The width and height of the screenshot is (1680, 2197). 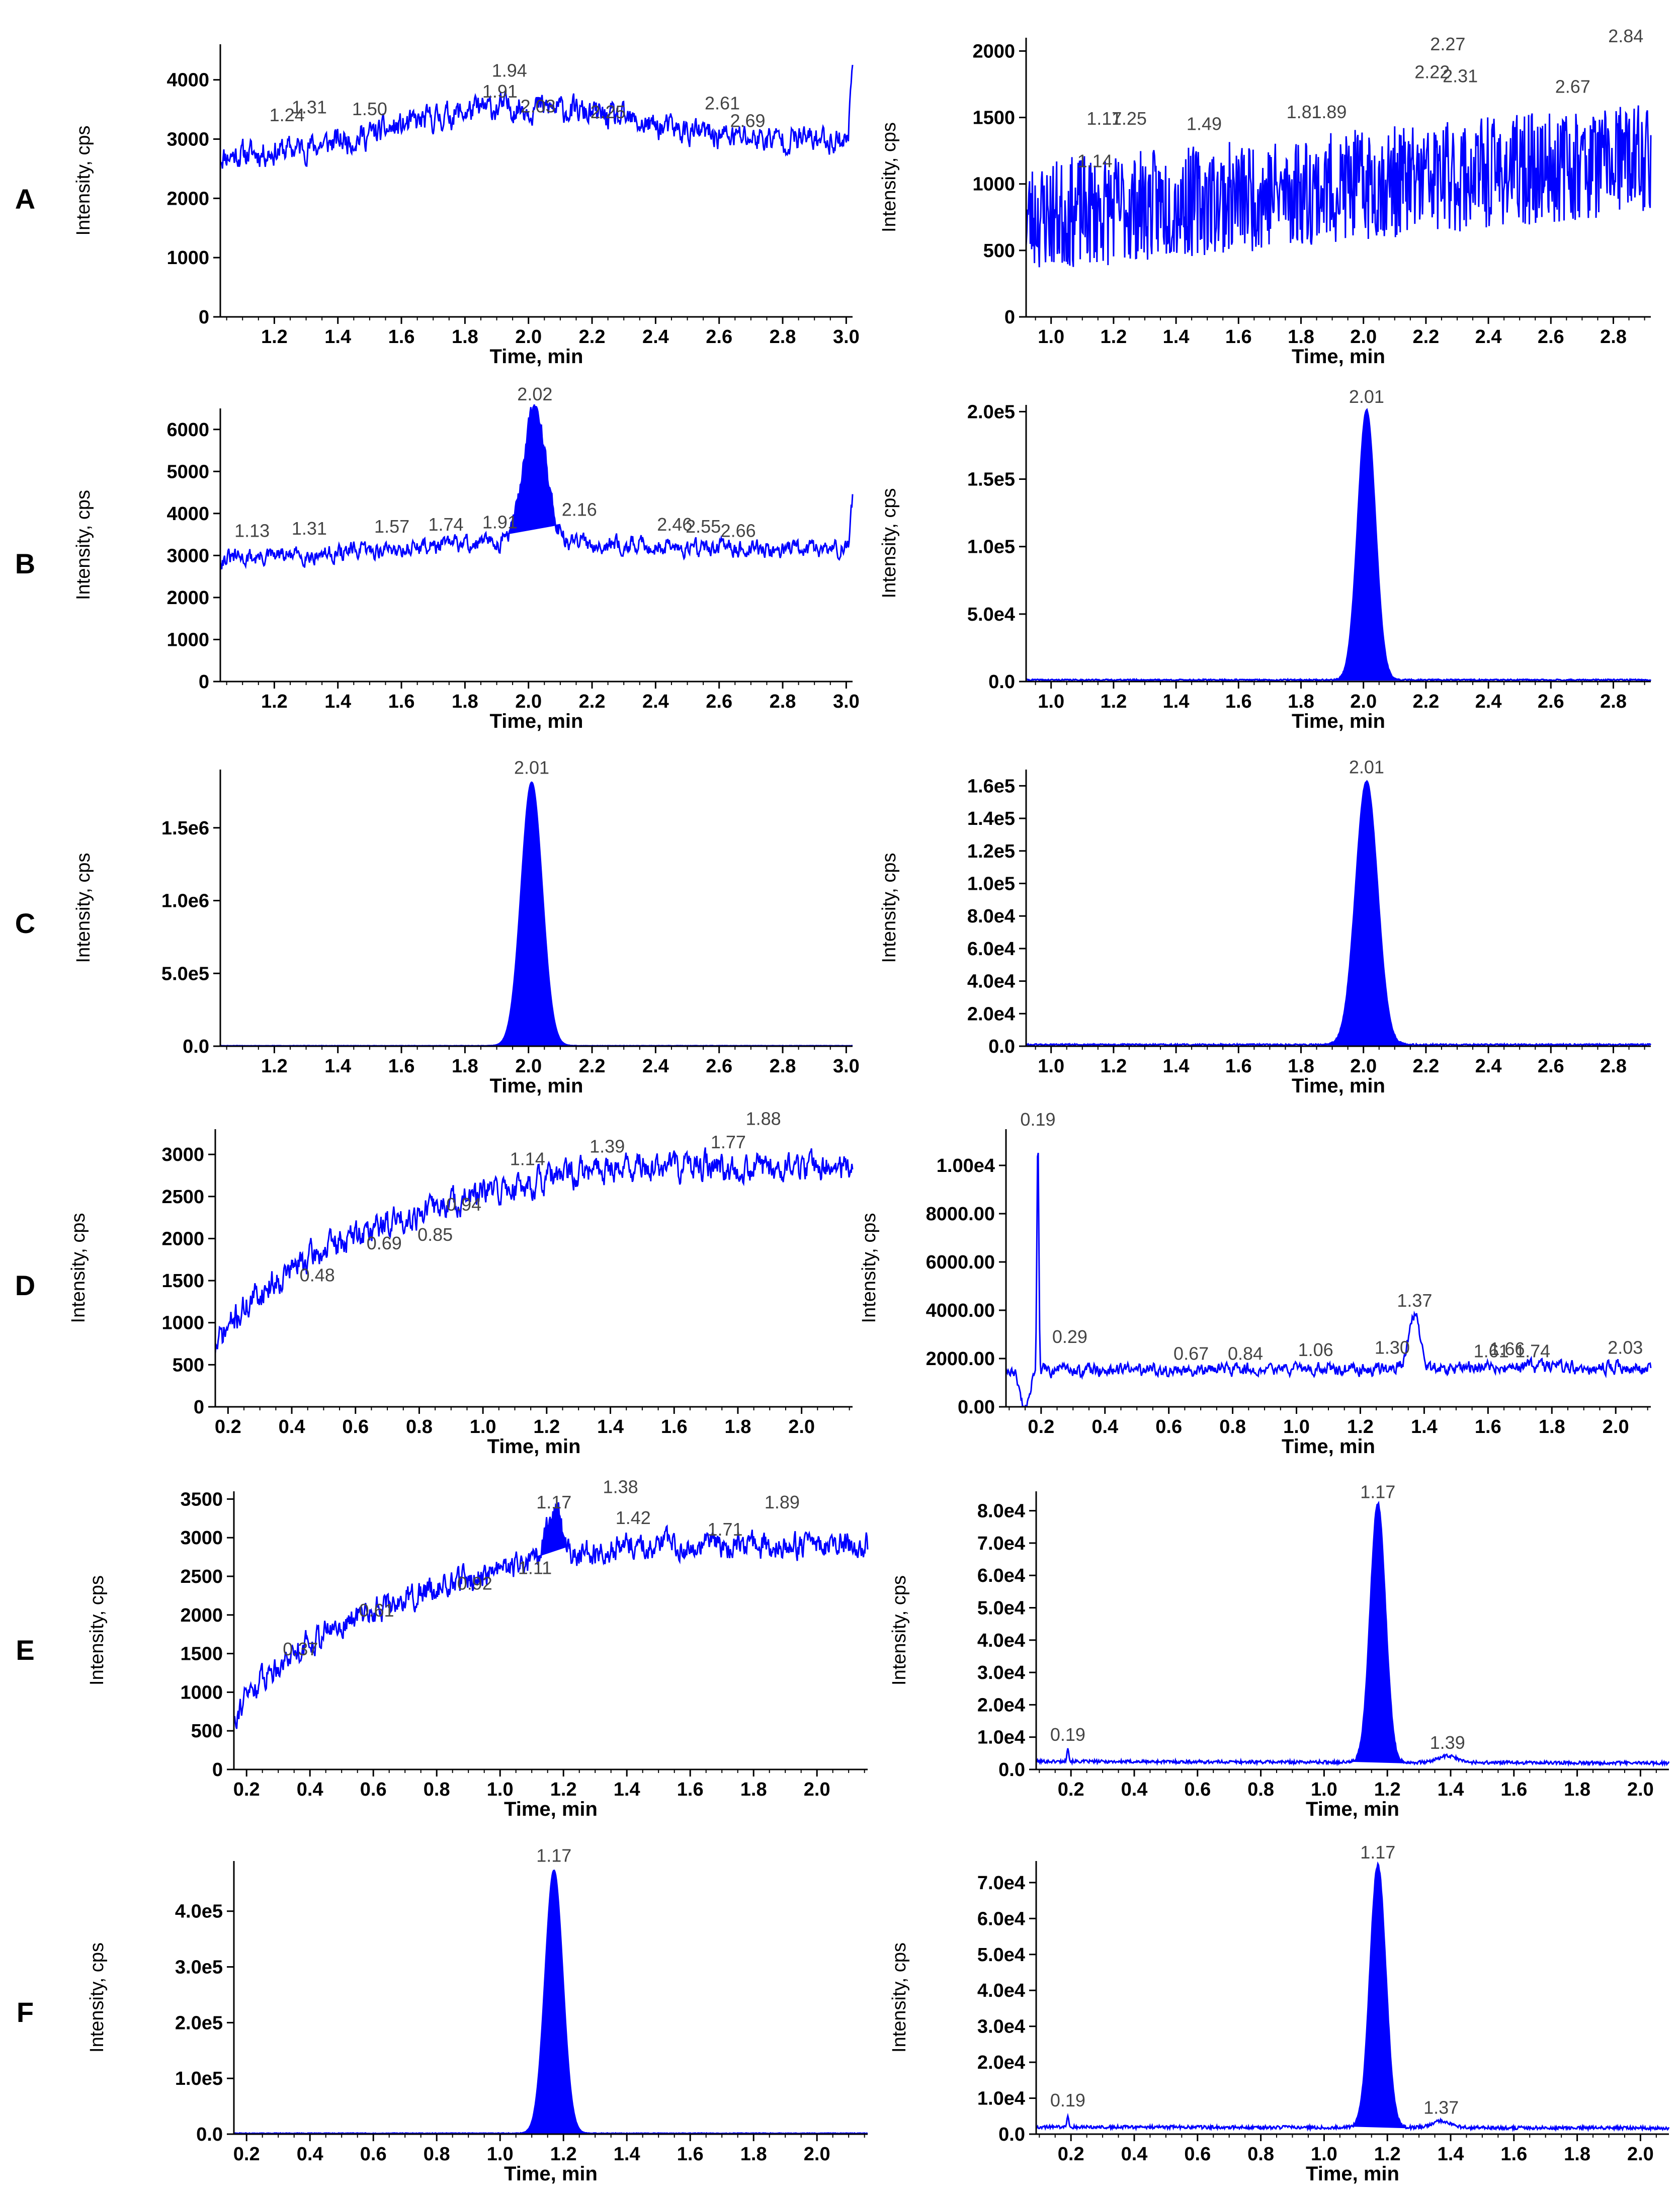 I want to click on x-tick-label: 1.0, so click(x=1324, y=2154).